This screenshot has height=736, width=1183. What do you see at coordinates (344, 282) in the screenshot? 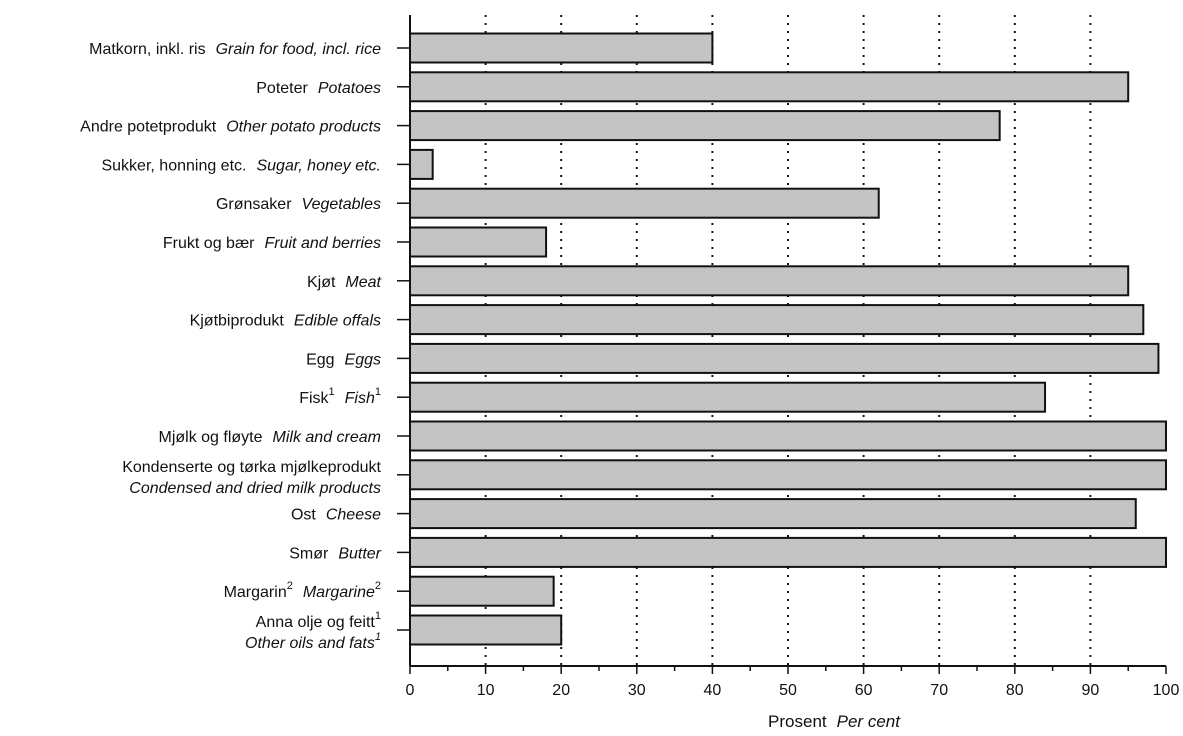
I see `category-label: Kjøt Meat` at bounding box center [344, 282].